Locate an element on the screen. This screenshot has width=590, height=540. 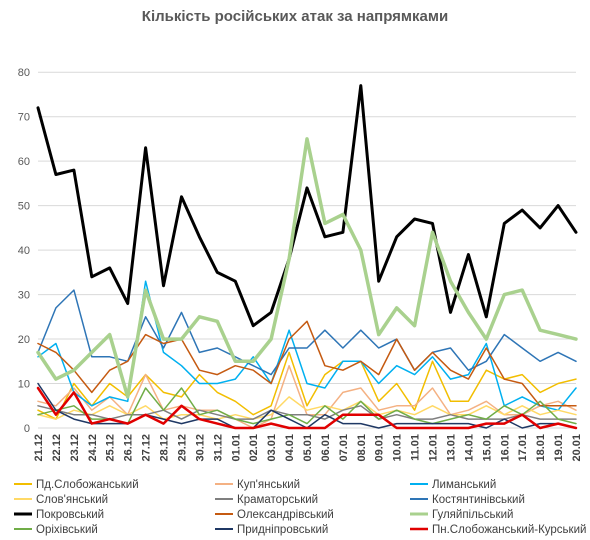
legend-label: Краматорський is located at coordinates (277, 500).